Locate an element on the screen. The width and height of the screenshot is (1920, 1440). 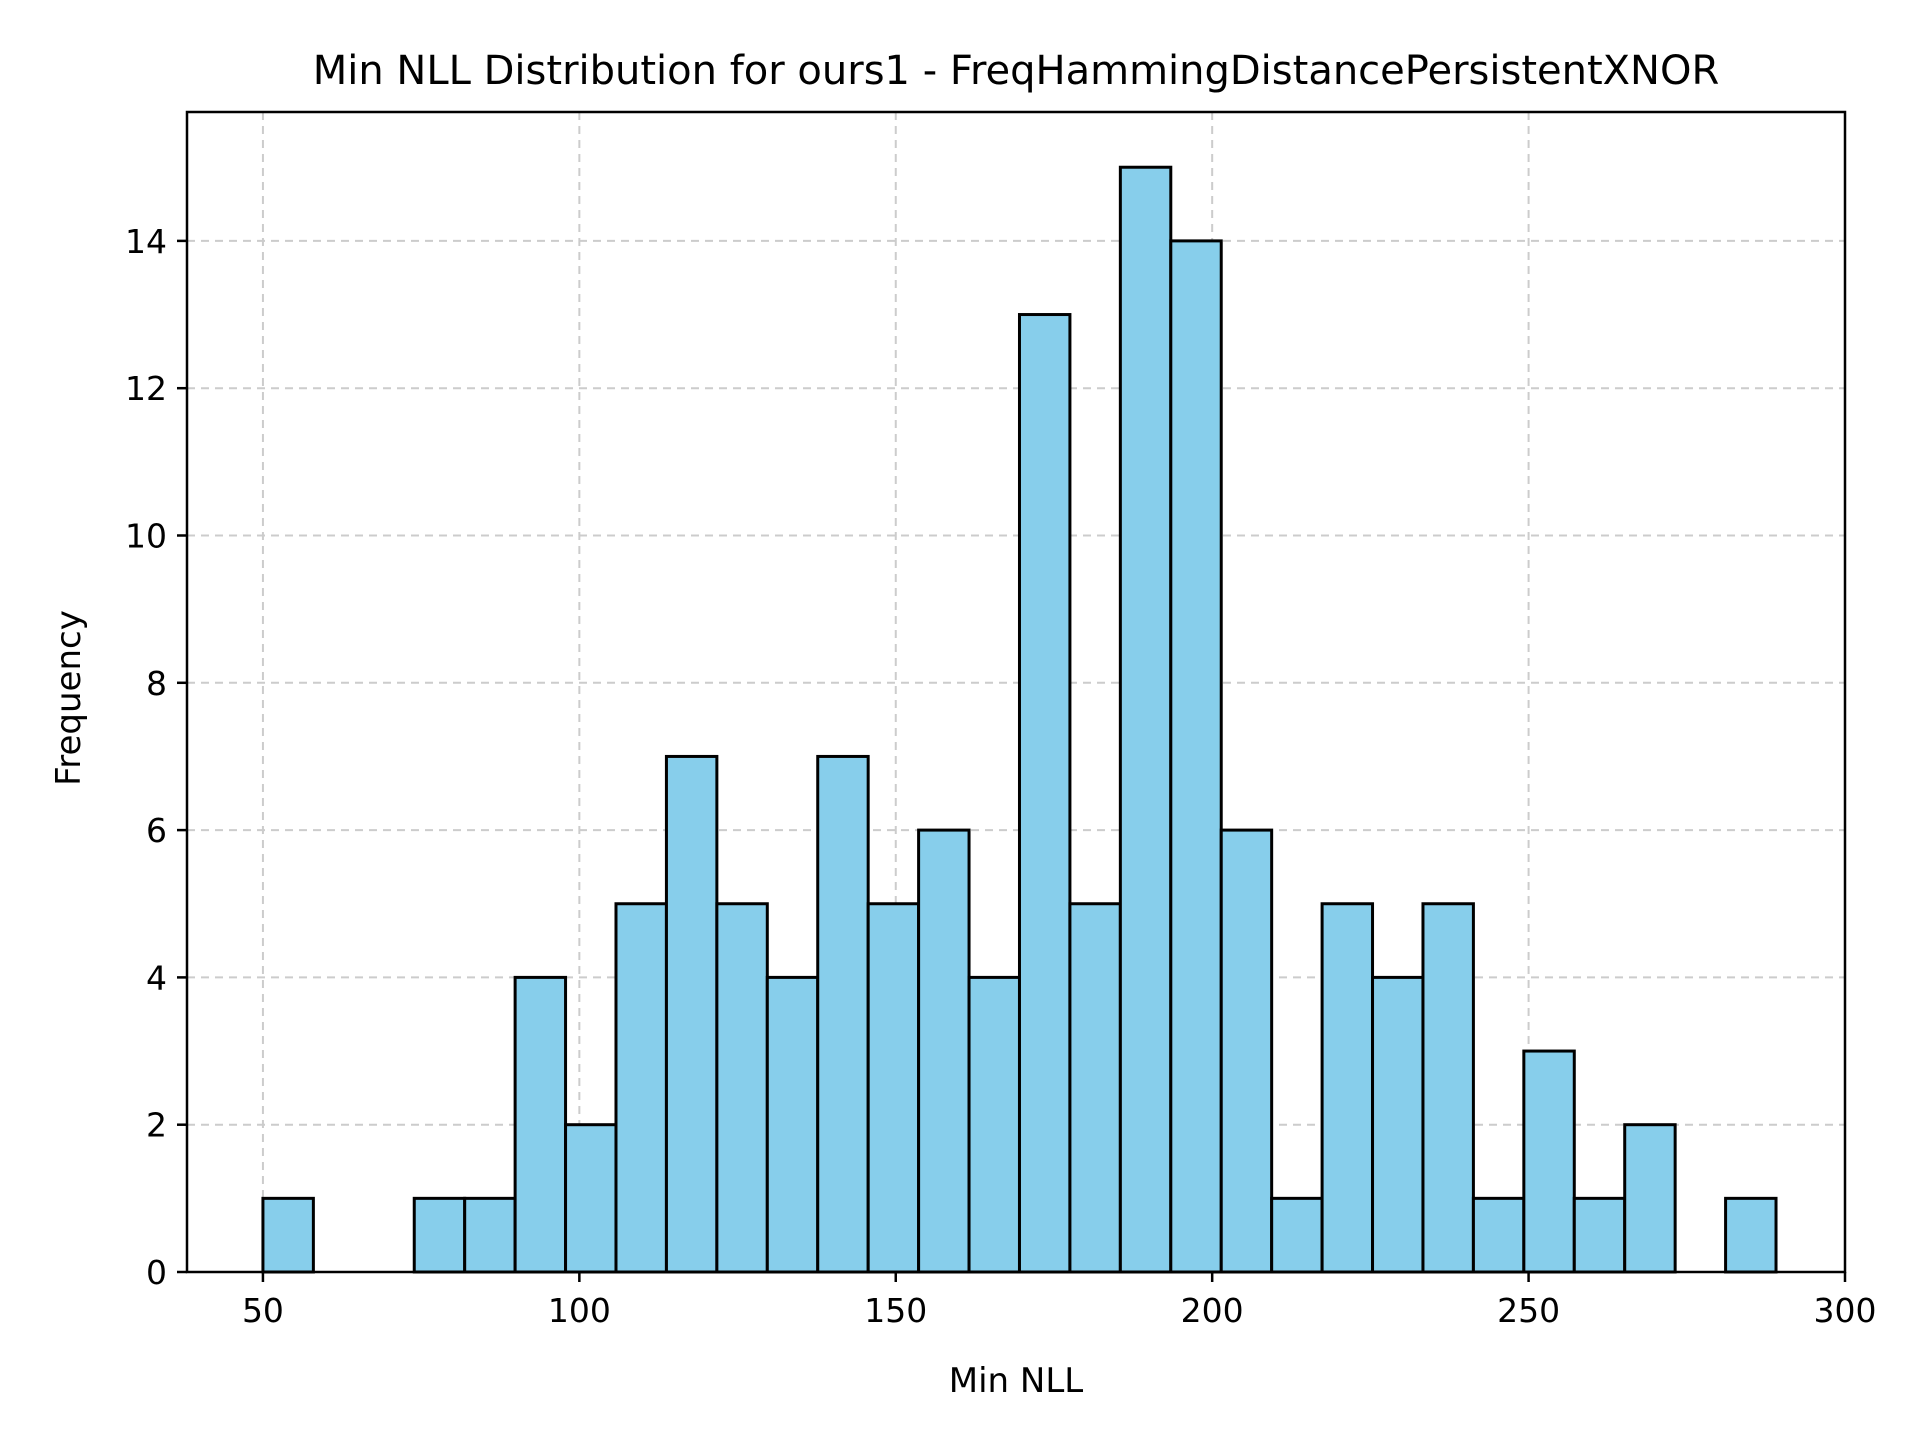
x-tick-label: 100 is located at coordinates (579, 1310).